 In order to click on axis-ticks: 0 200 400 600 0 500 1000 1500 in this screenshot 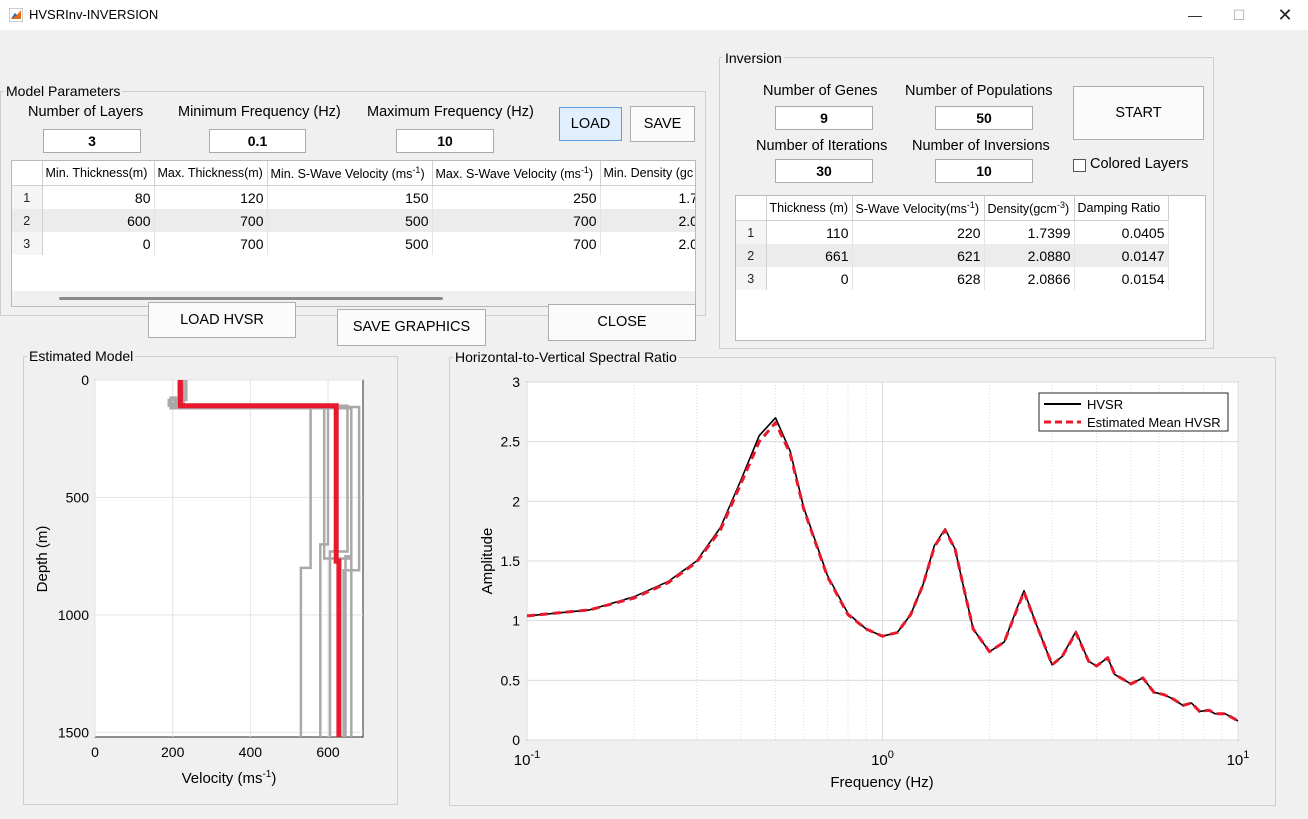, I will do `click(199, 566)`.